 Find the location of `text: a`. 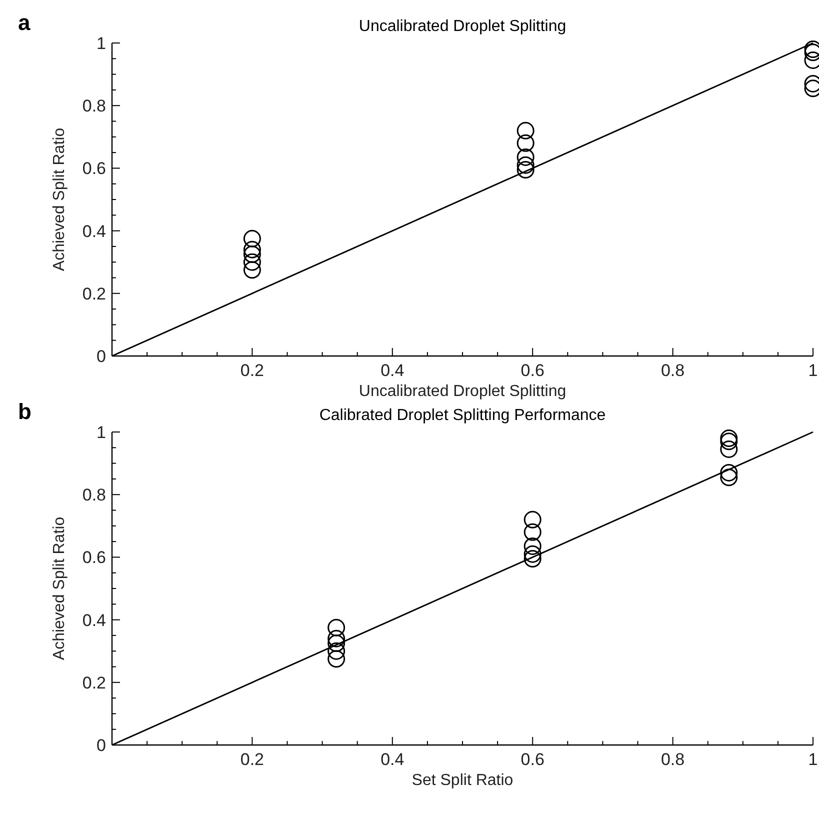

text: a is located at coordinates (24, 22).